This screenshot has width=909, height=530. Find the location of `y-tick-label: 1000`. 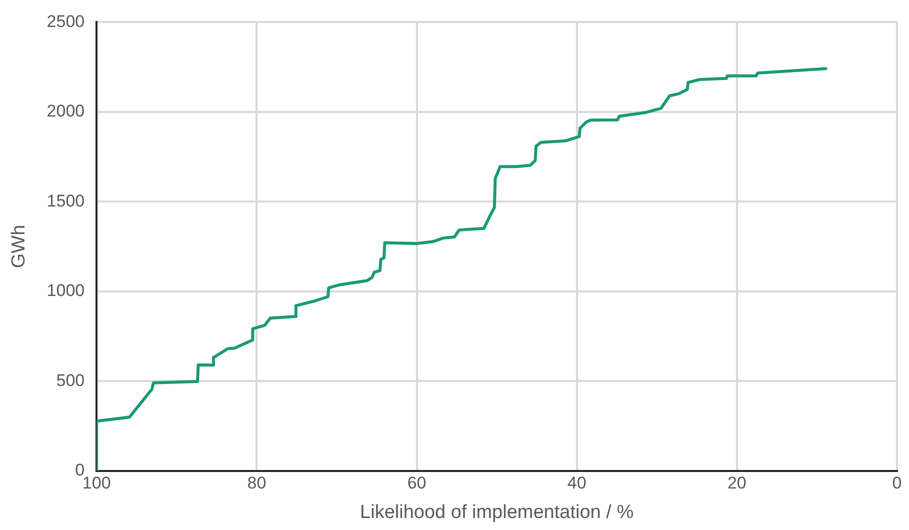

y-tick-label: 1000 is located at coordinates (65, 290).